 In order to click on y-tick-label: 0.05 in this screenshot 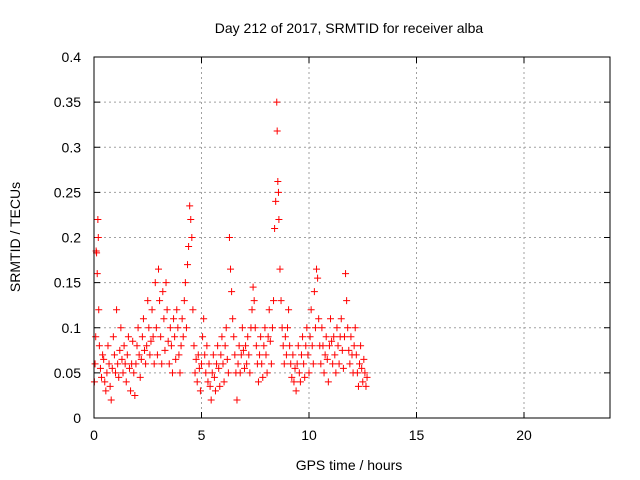, I will do `click(67, 373)`.